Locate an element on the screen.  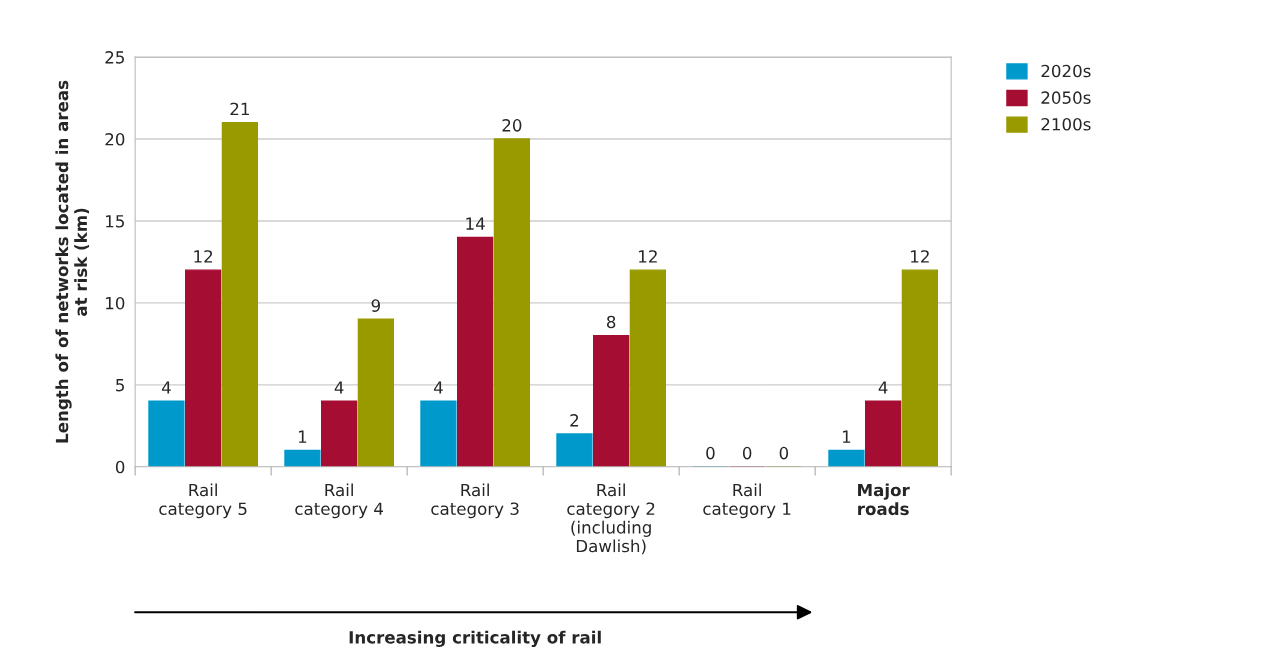
data-label: 21 is located at coordinates (239, 109).